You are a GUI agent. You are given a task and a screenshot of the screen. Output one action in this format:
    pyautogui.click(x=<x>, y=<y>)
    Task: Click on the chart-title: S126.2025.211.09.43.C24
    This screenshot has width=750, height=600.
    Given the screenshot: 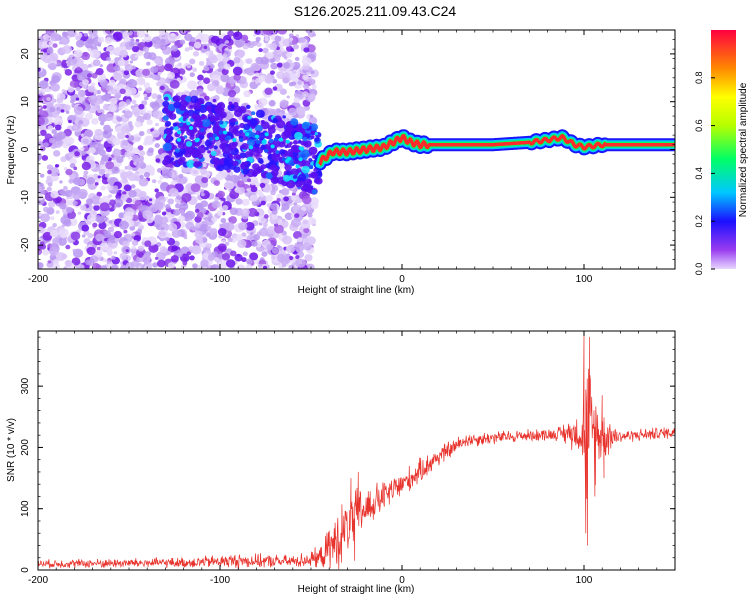 What is the action you would take?
    pyautogui.click(x=375, y=11)
    